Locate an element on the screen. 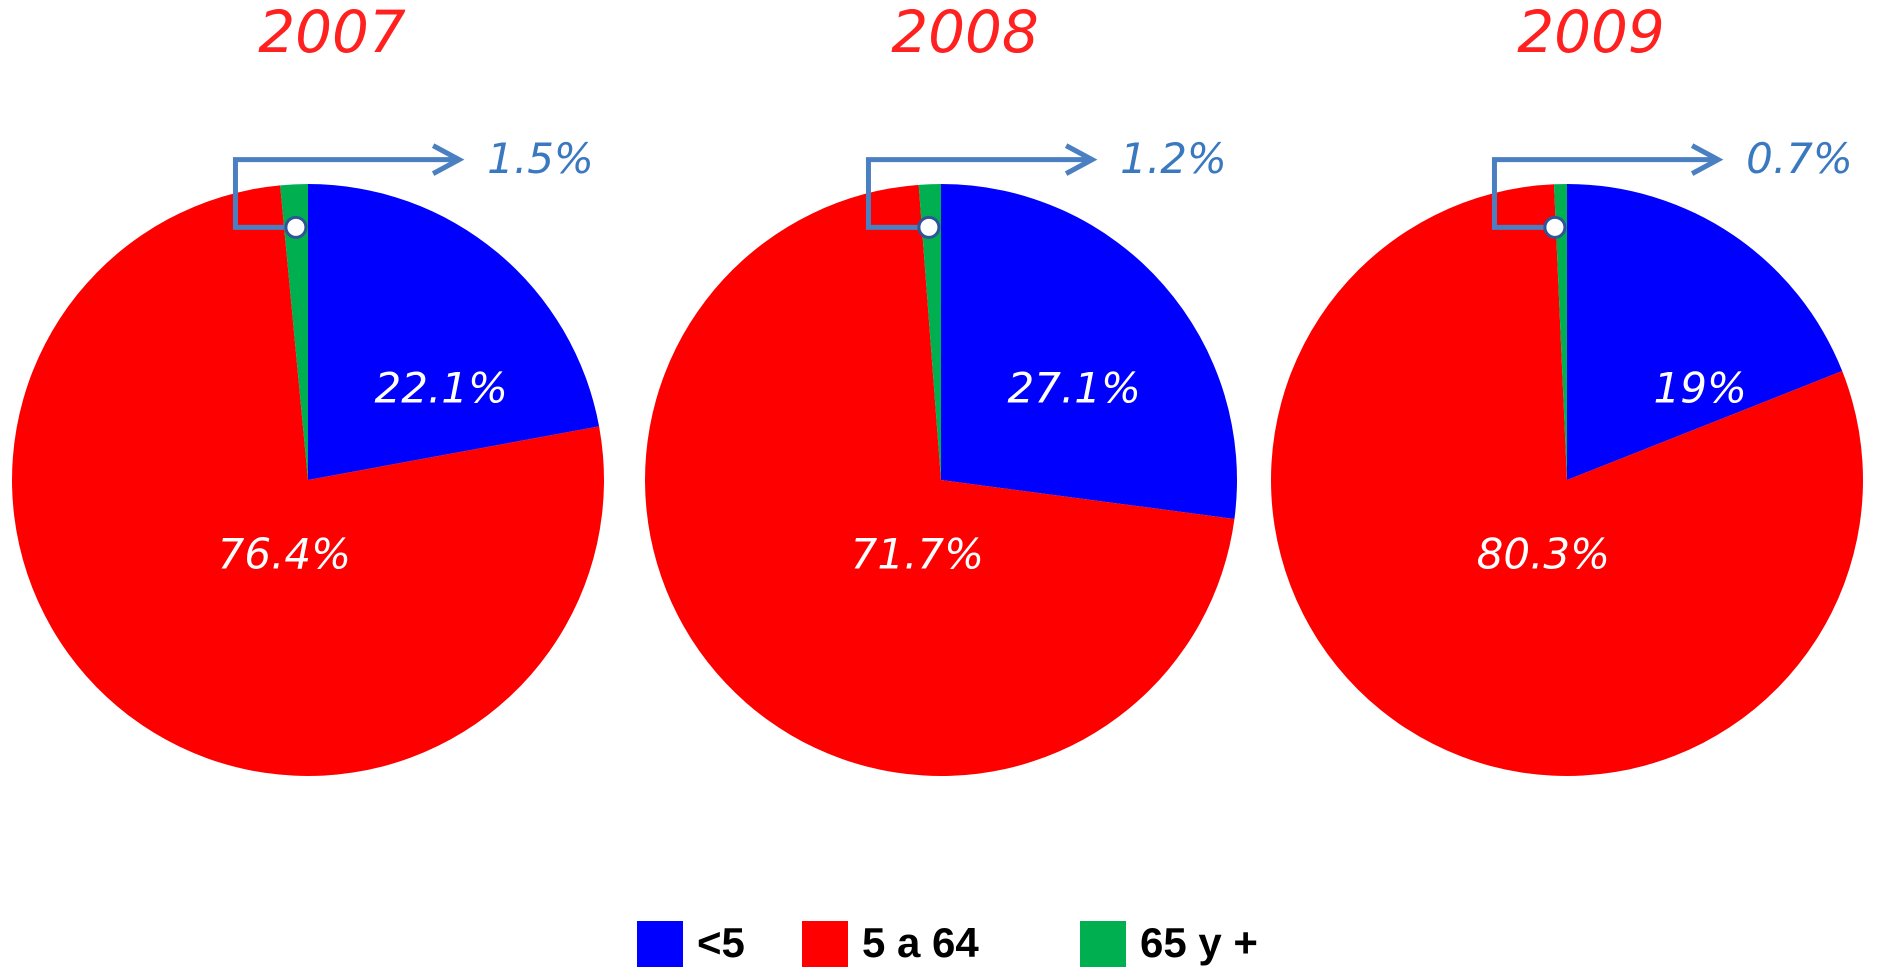  slice-label: 76.4% is located at coordinates (284, 553).